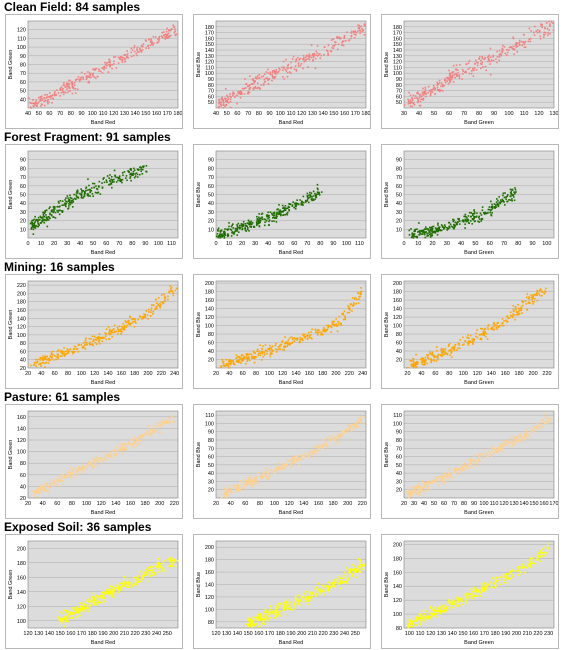 The image size is (567, 650). I want to click on y-tick-label: 100, so click(21, 453).